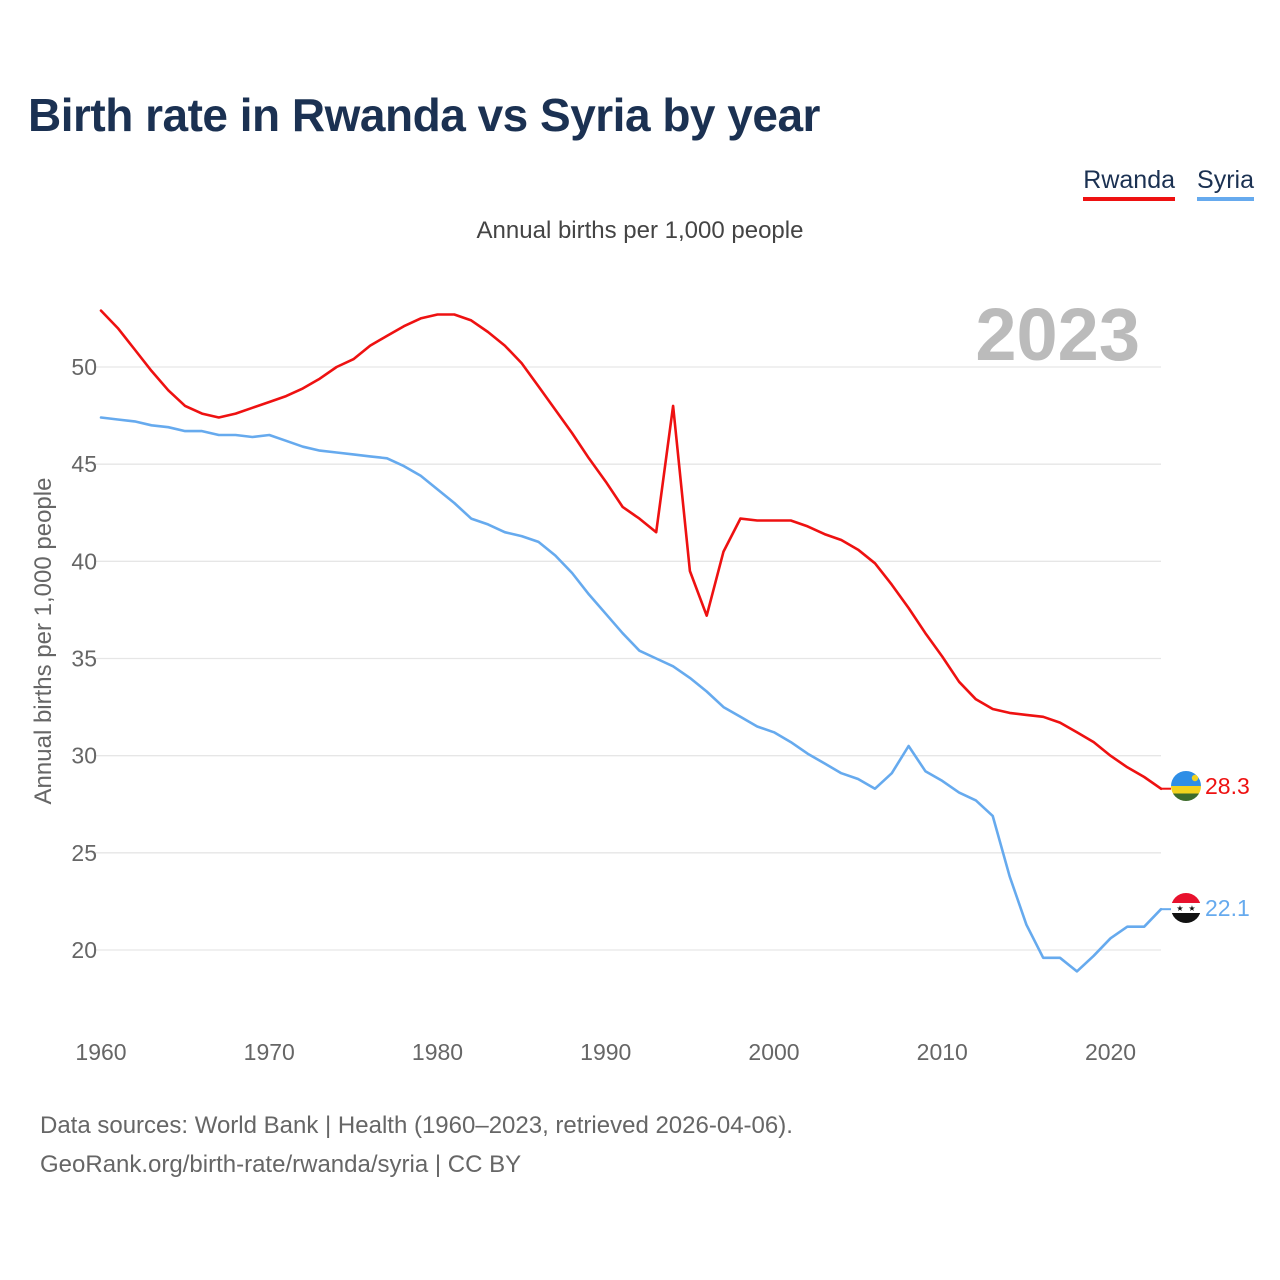 This screenshot has height=1280, width=1280. Describe the element at coordinates (1057, 334) in the screenshot. I see `year-watermark: 2023` at that location.